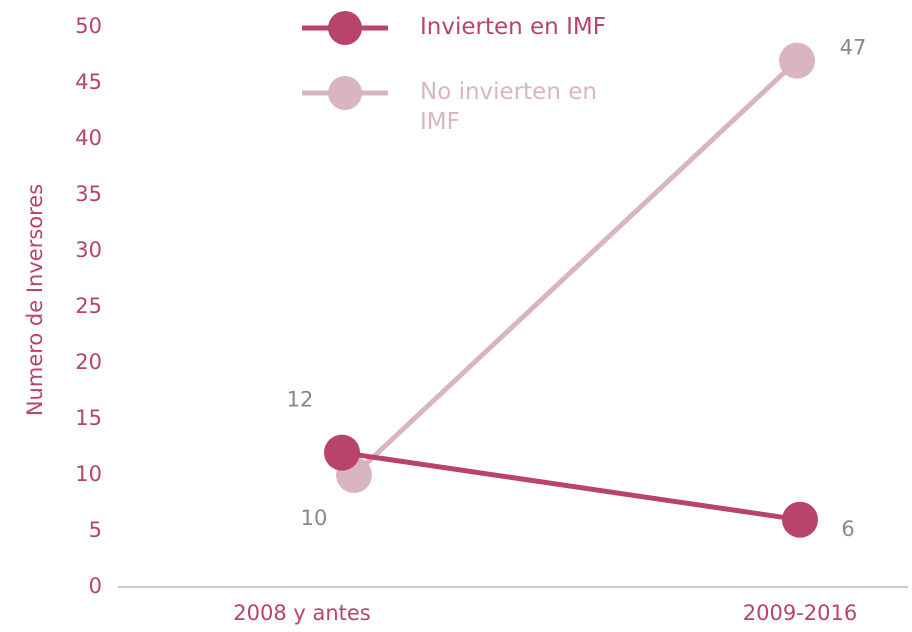 This screenshot has width=912, height=632. I want to click on data-label: 6, so click(847, 529).